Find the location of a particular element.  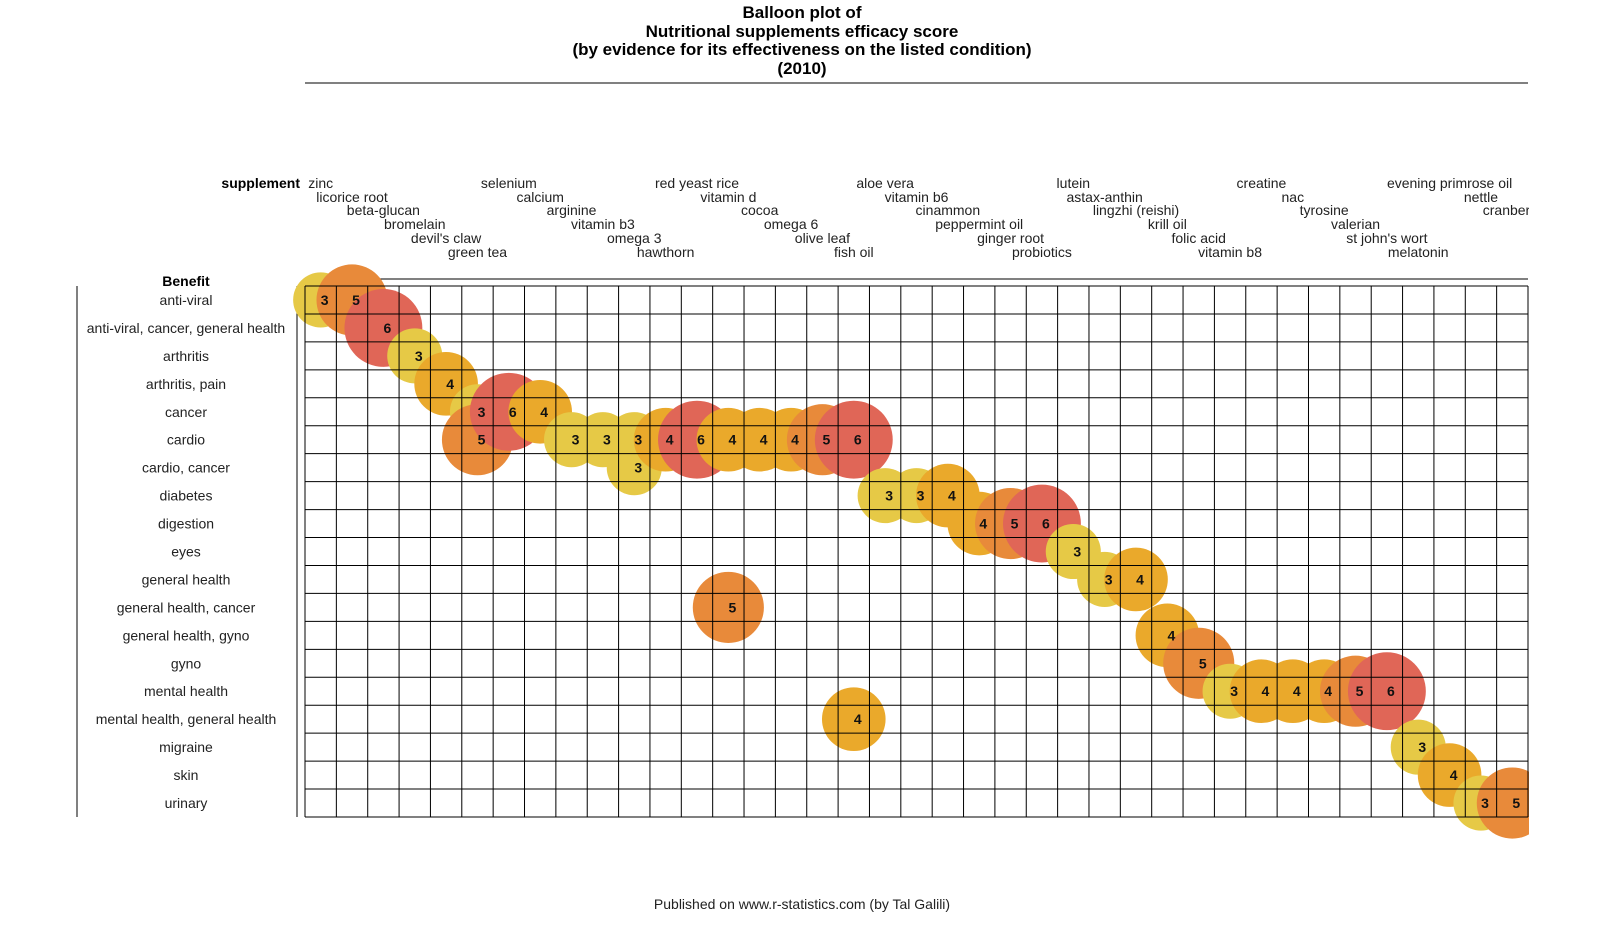

y-tick-label: anti-viral, cancer, general health is located at coordinates (186, 328).